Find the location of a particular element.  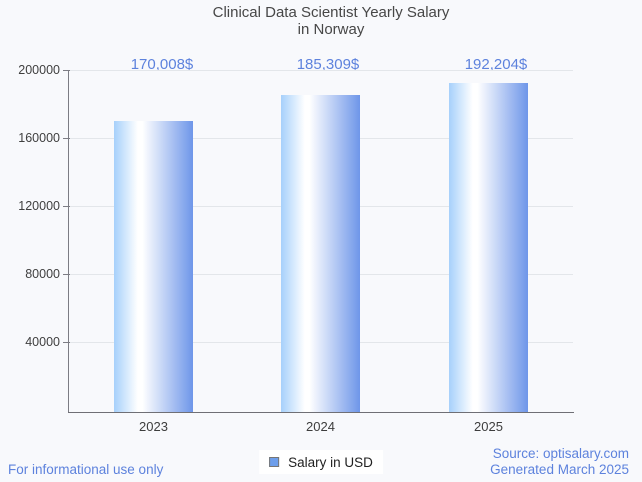

x-tick-label: 2023 is located at coordinates (153, 426).